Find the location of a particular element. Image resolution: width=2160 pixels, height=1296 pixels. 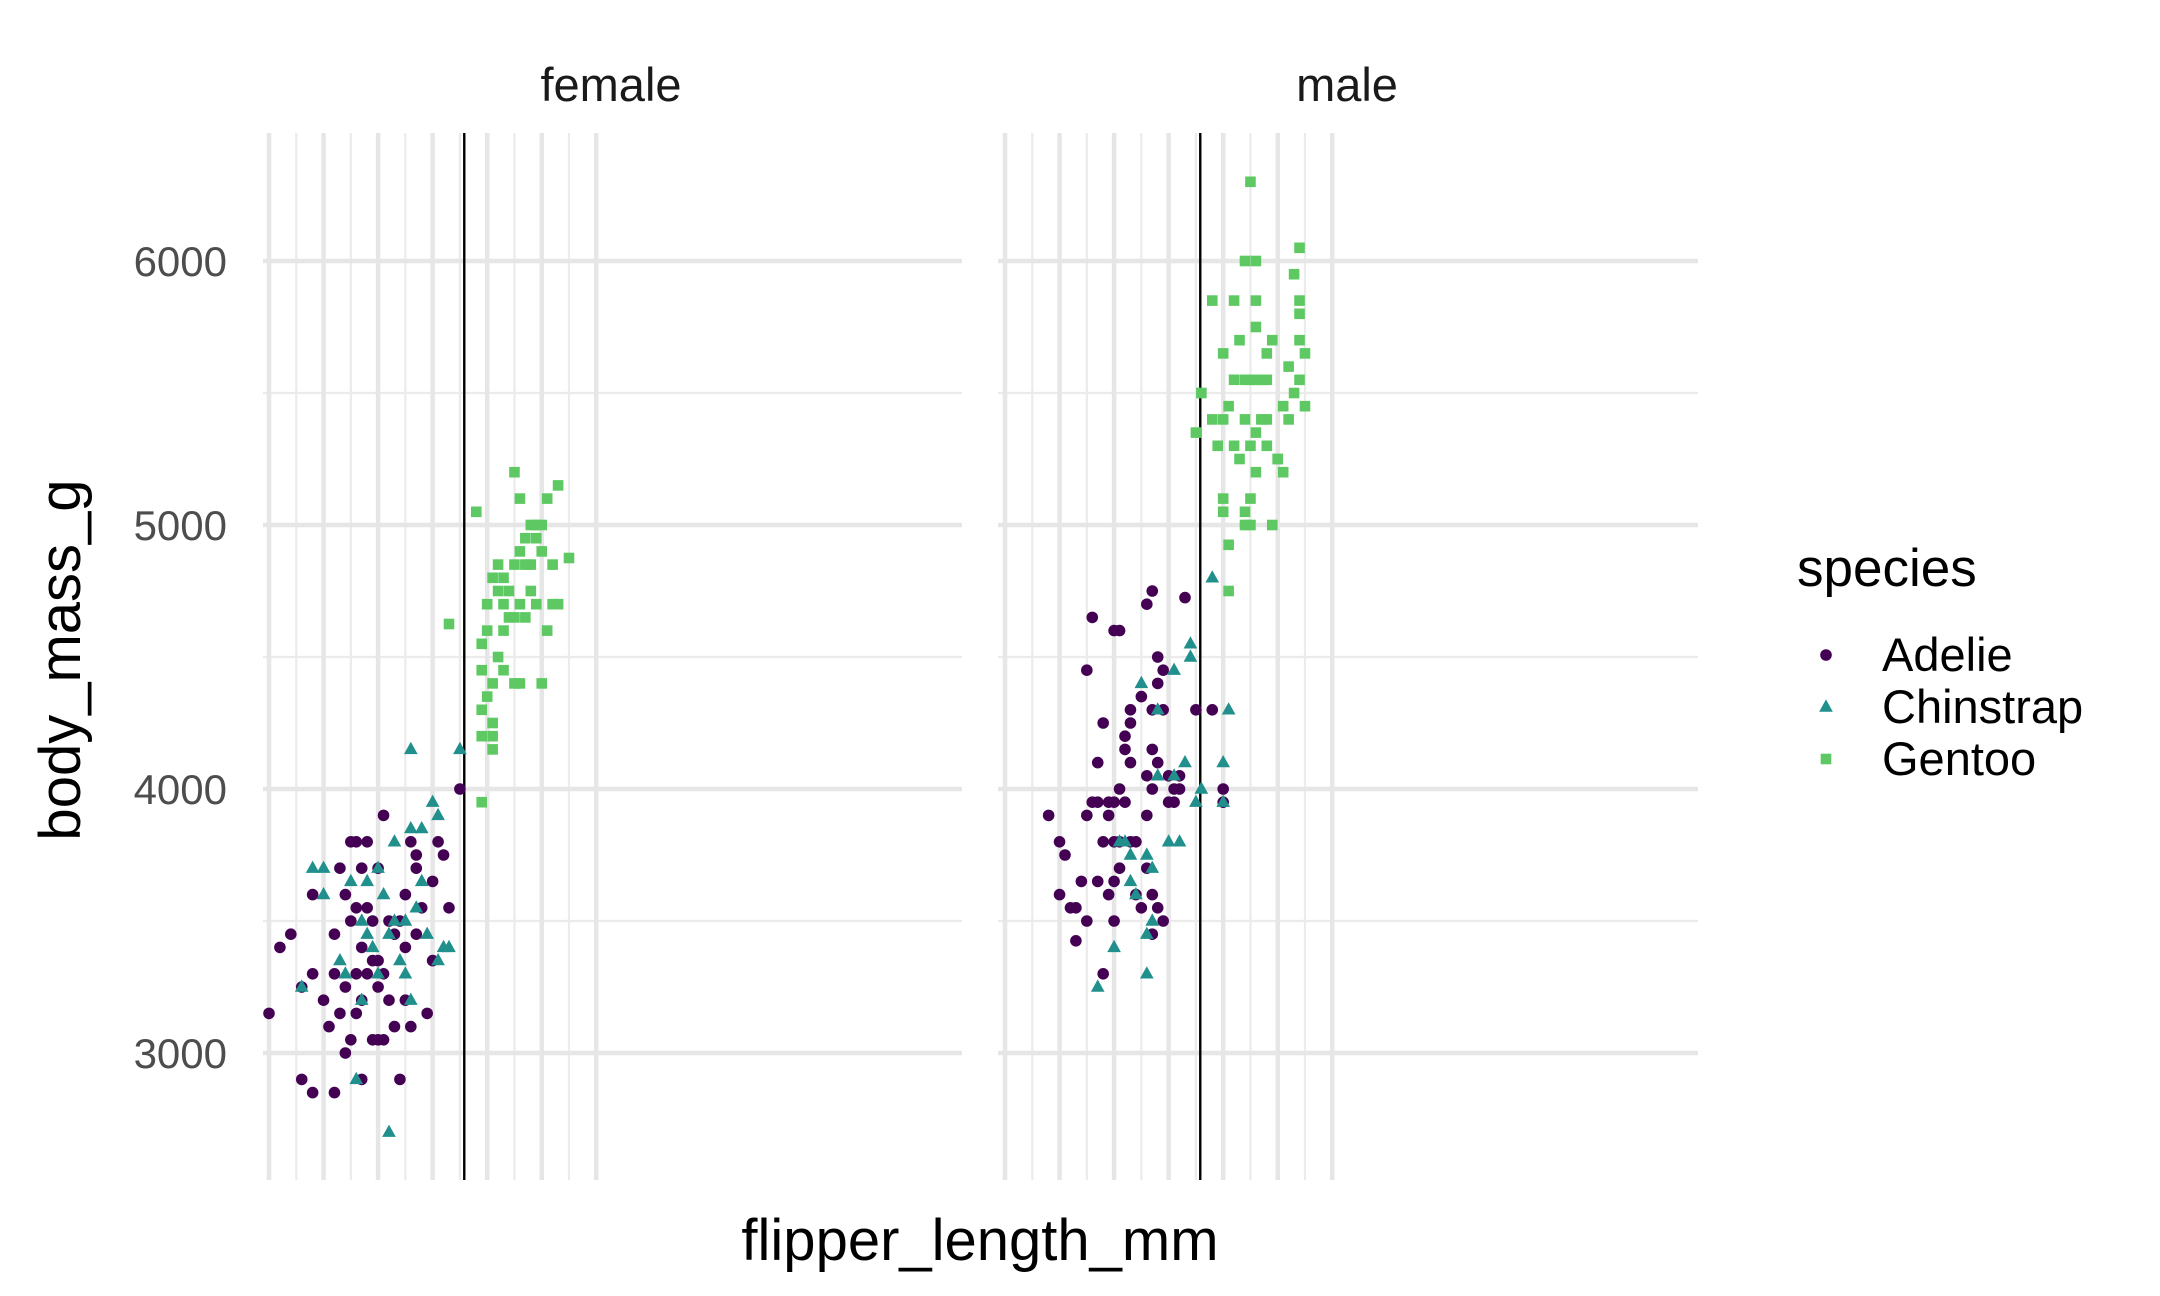

y-tick-label: 3000 is located at coordinates (180, 1053).